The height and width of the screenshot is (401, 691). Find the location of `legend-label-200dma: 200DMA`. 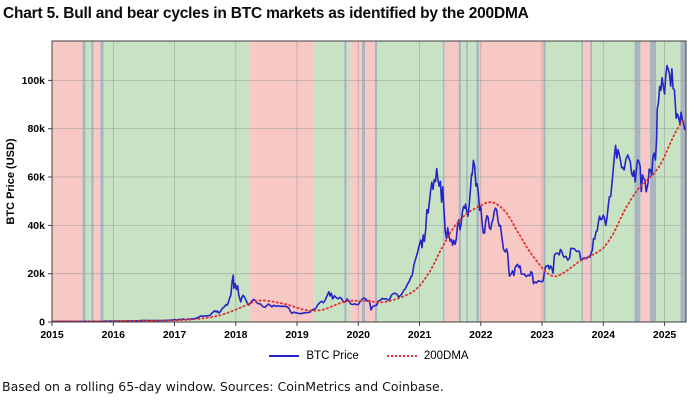

legend-label-200dma: 200DMA is located at coordinates (446, 356).